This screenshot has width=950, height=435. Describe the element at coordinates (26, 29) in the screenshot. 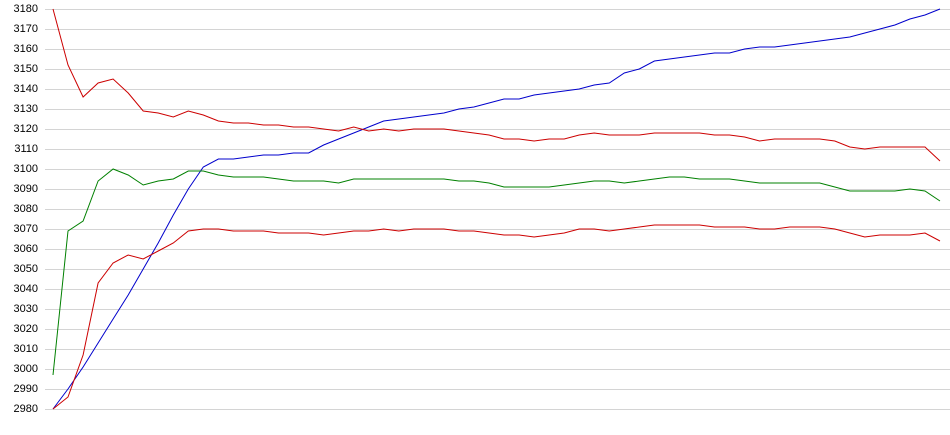

I see `y-tick-label: 3170` at that location.